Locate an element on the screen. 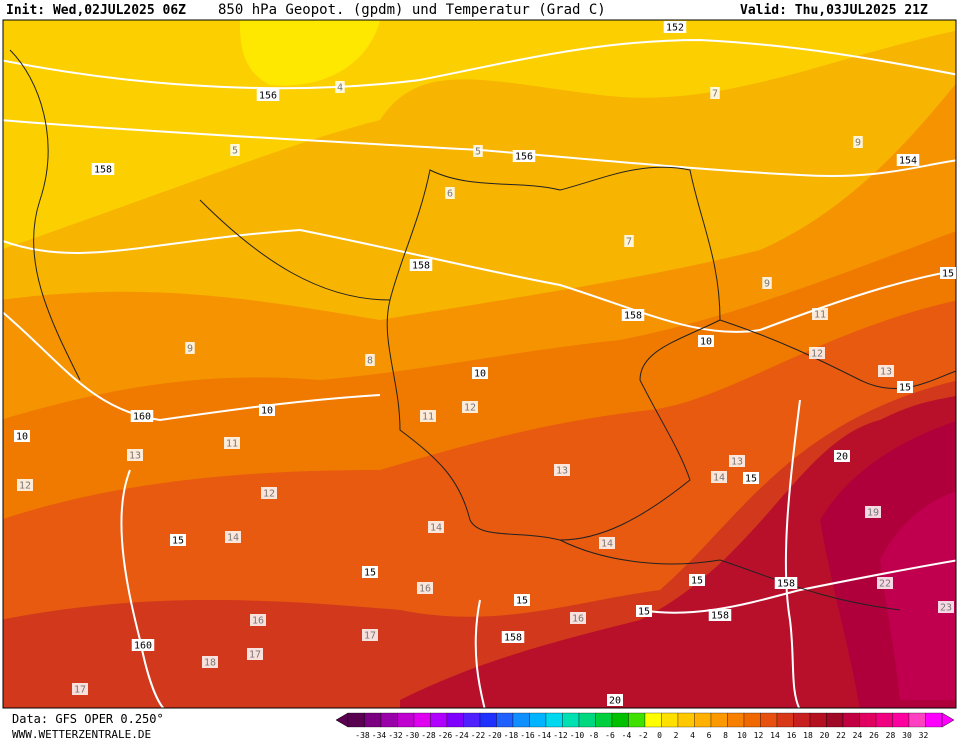  website: WWW.WETTERZENTRALE.DE is located at coordinates (81, 734).